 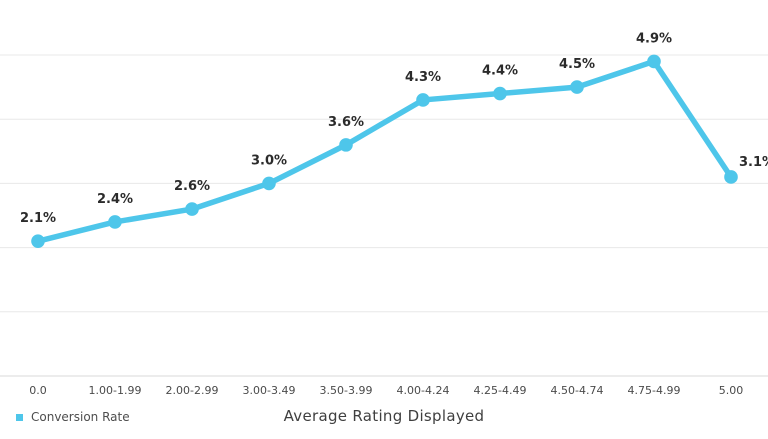 I want to click on data-point-label: 2.4%, so click(x=115, y=199).